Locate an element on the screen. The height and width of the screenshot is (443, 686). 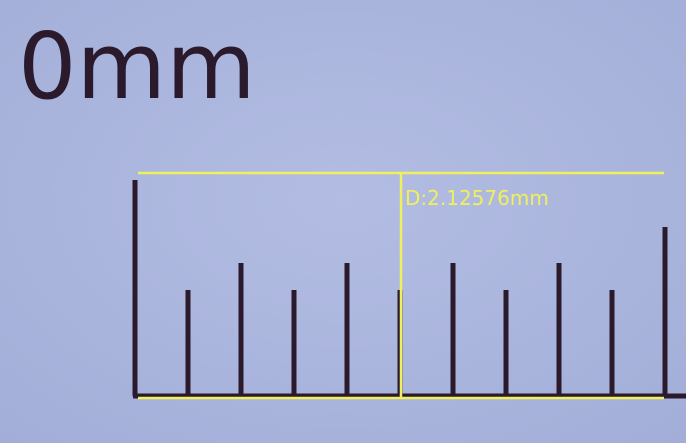
ruler-label: 0mm is located at coordinates (137, 66).